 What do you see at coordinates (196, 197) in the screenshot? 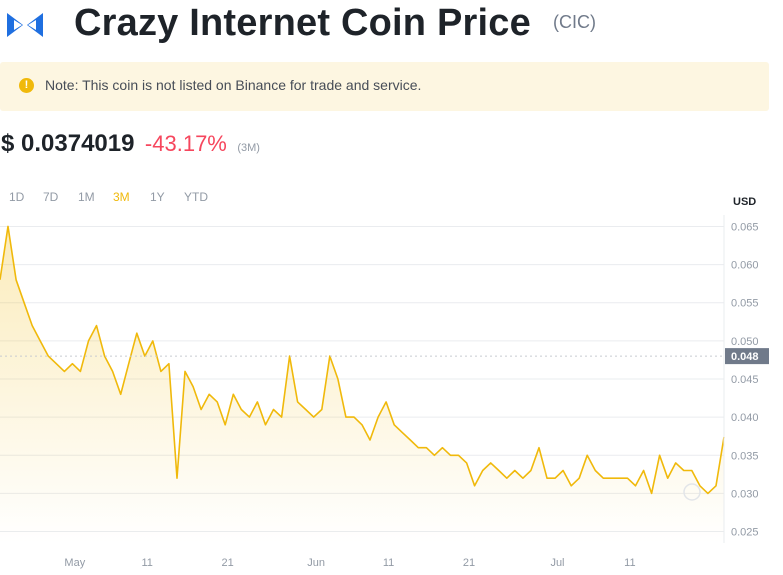
I see `range-ytd-button: YTD` at bounding box center [196, 197].